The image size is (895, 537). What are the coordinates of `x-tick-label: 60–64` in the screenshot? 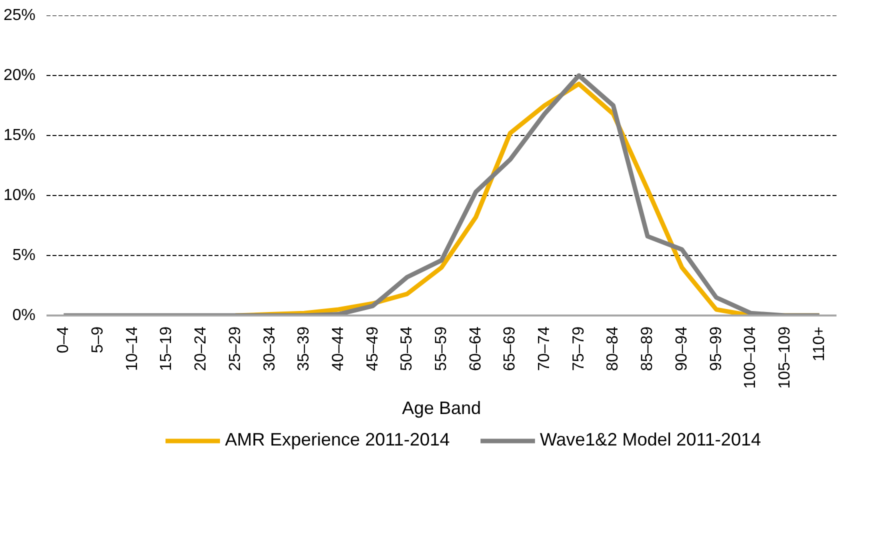 It's located at (475, 348).